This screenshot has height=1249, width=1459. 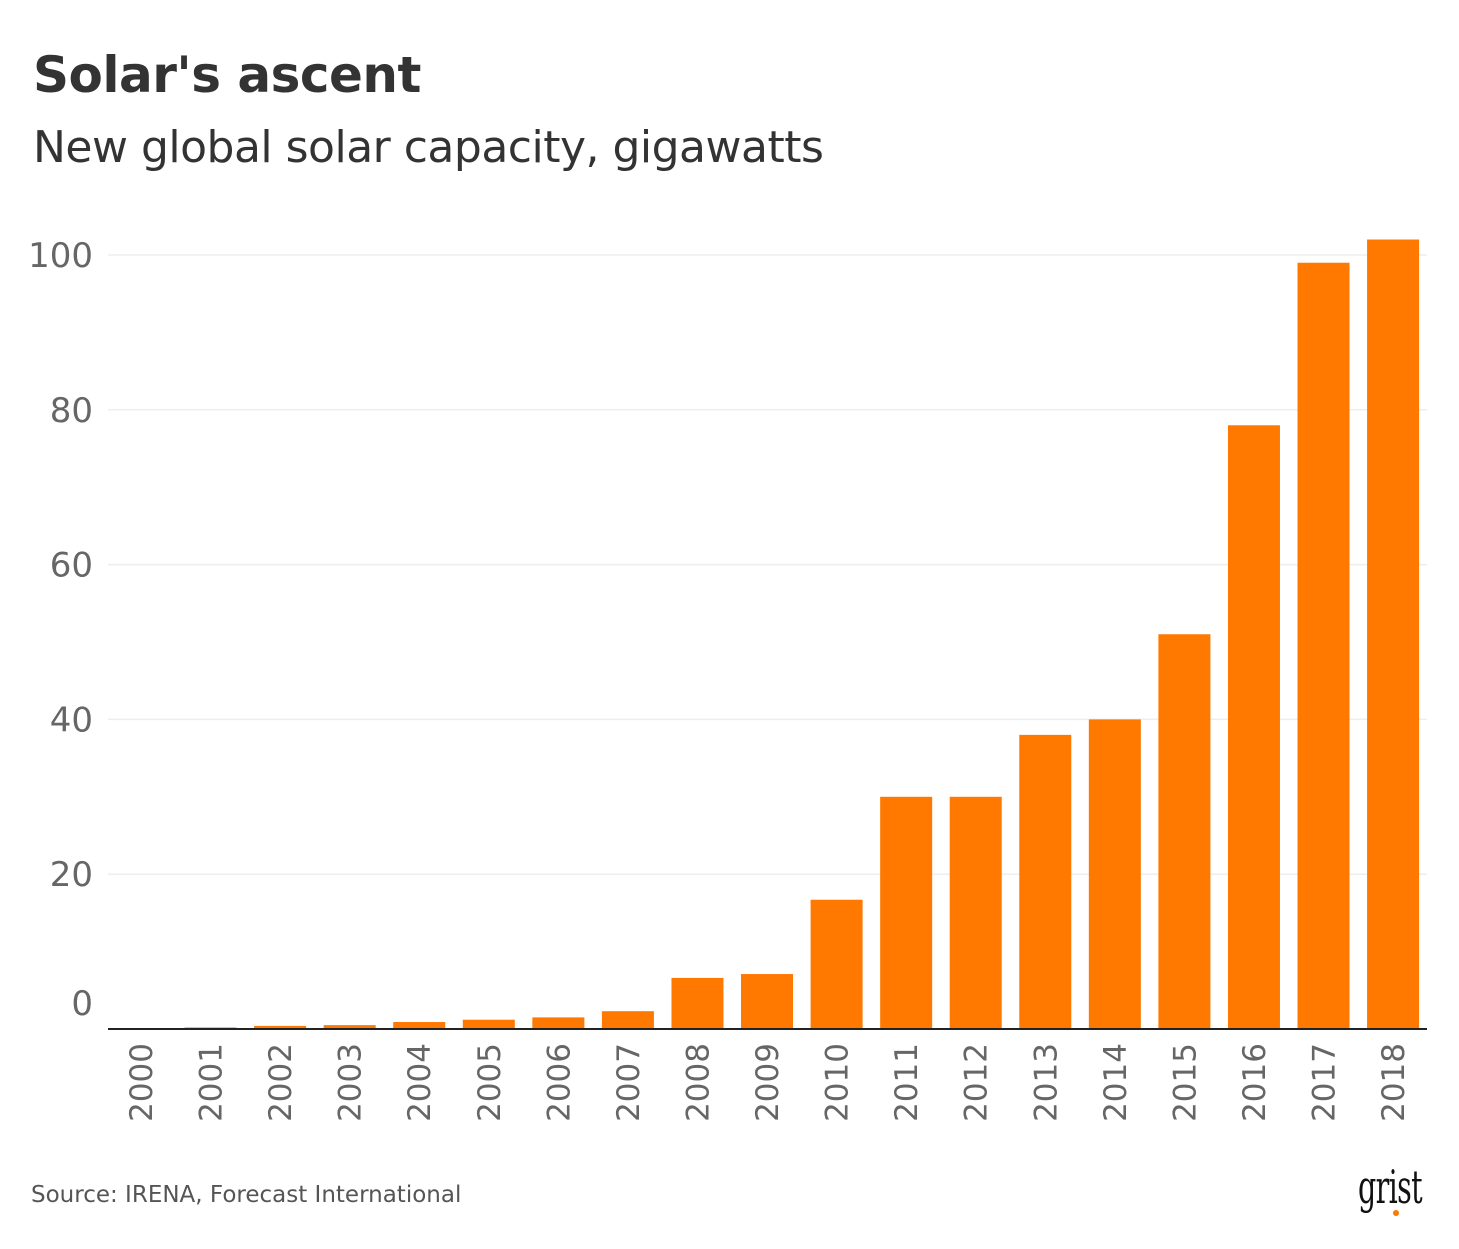 What do you see at coordinates (697, 1003) in the screenshot?
I see `bar-2008` at bounding box center [697, 1003].